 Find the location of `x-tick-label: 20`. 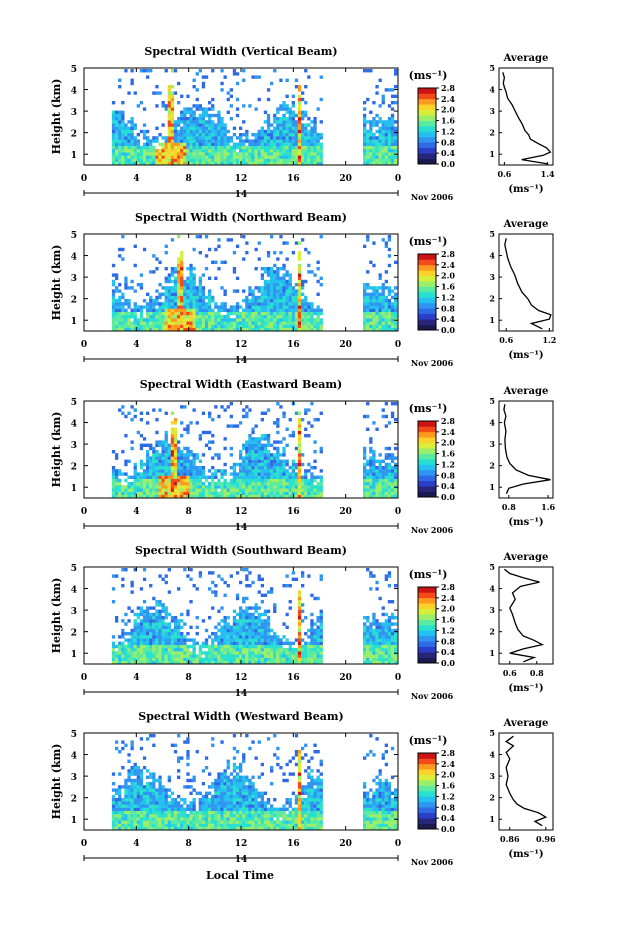

x-tick-label: 20 is located at coordinates (345, 179).